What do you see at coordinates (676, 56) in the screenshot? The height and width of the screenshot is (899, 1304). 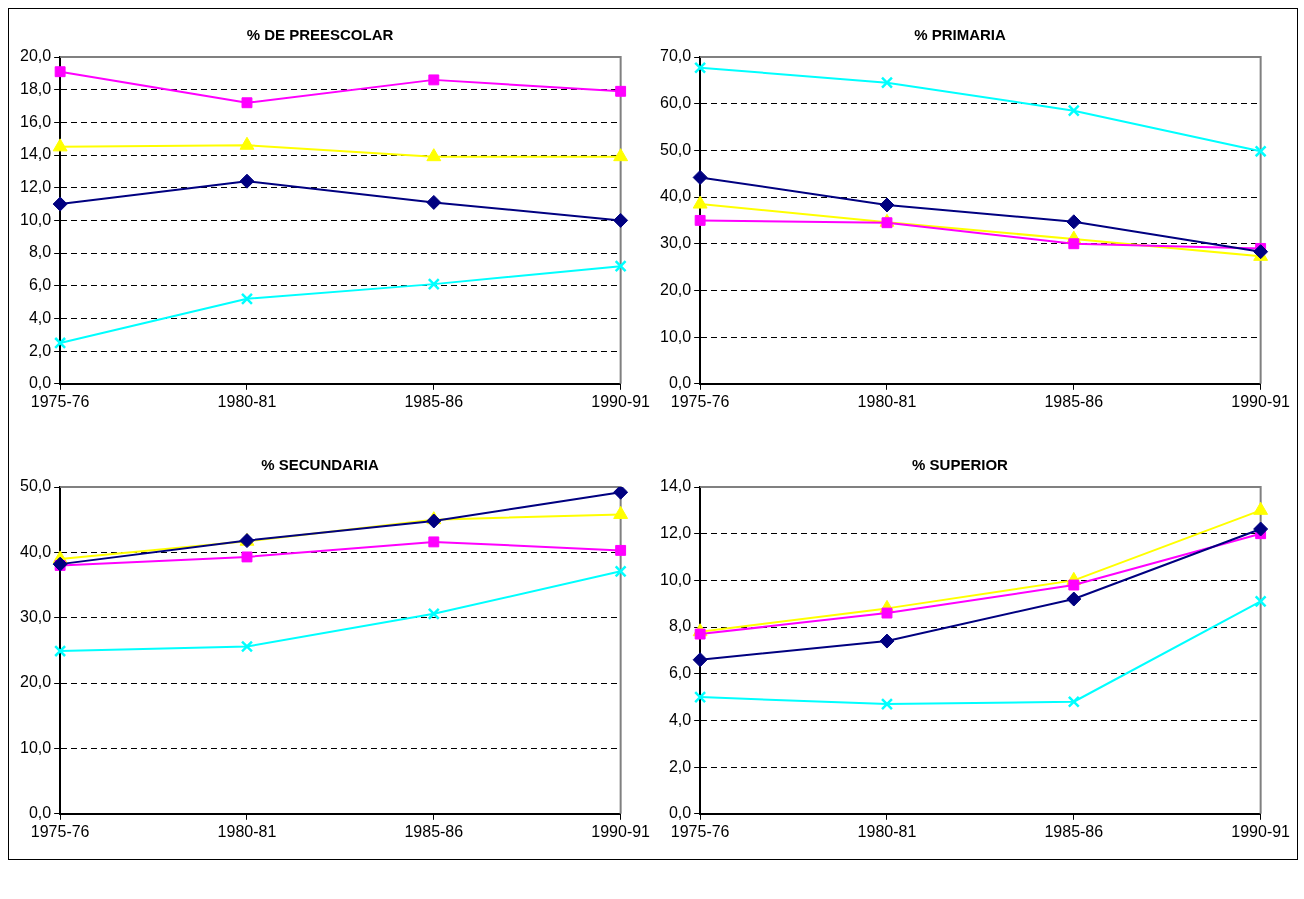 I see `y-tick-label: 70,0` at bounding box center [676, 56].